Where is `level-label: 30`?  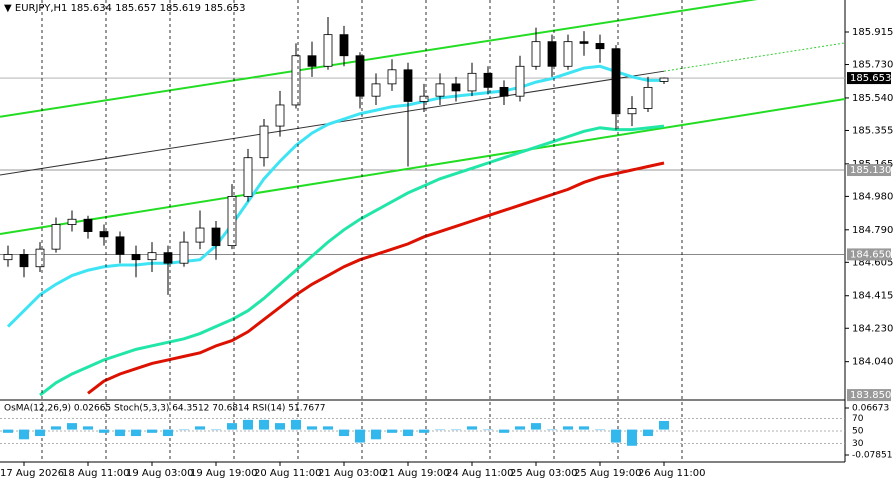 level-label: 30 is located at coordinates (858, 444).